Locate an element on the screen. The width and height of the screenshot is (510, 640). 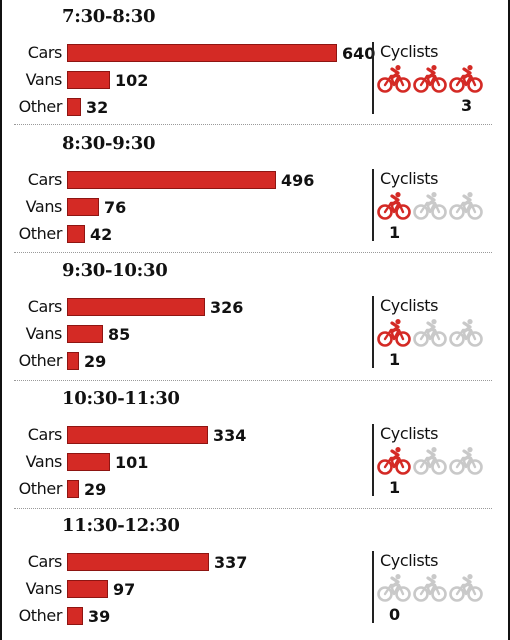
bar-row: Cars 496 is located at coordinates (194, 180).